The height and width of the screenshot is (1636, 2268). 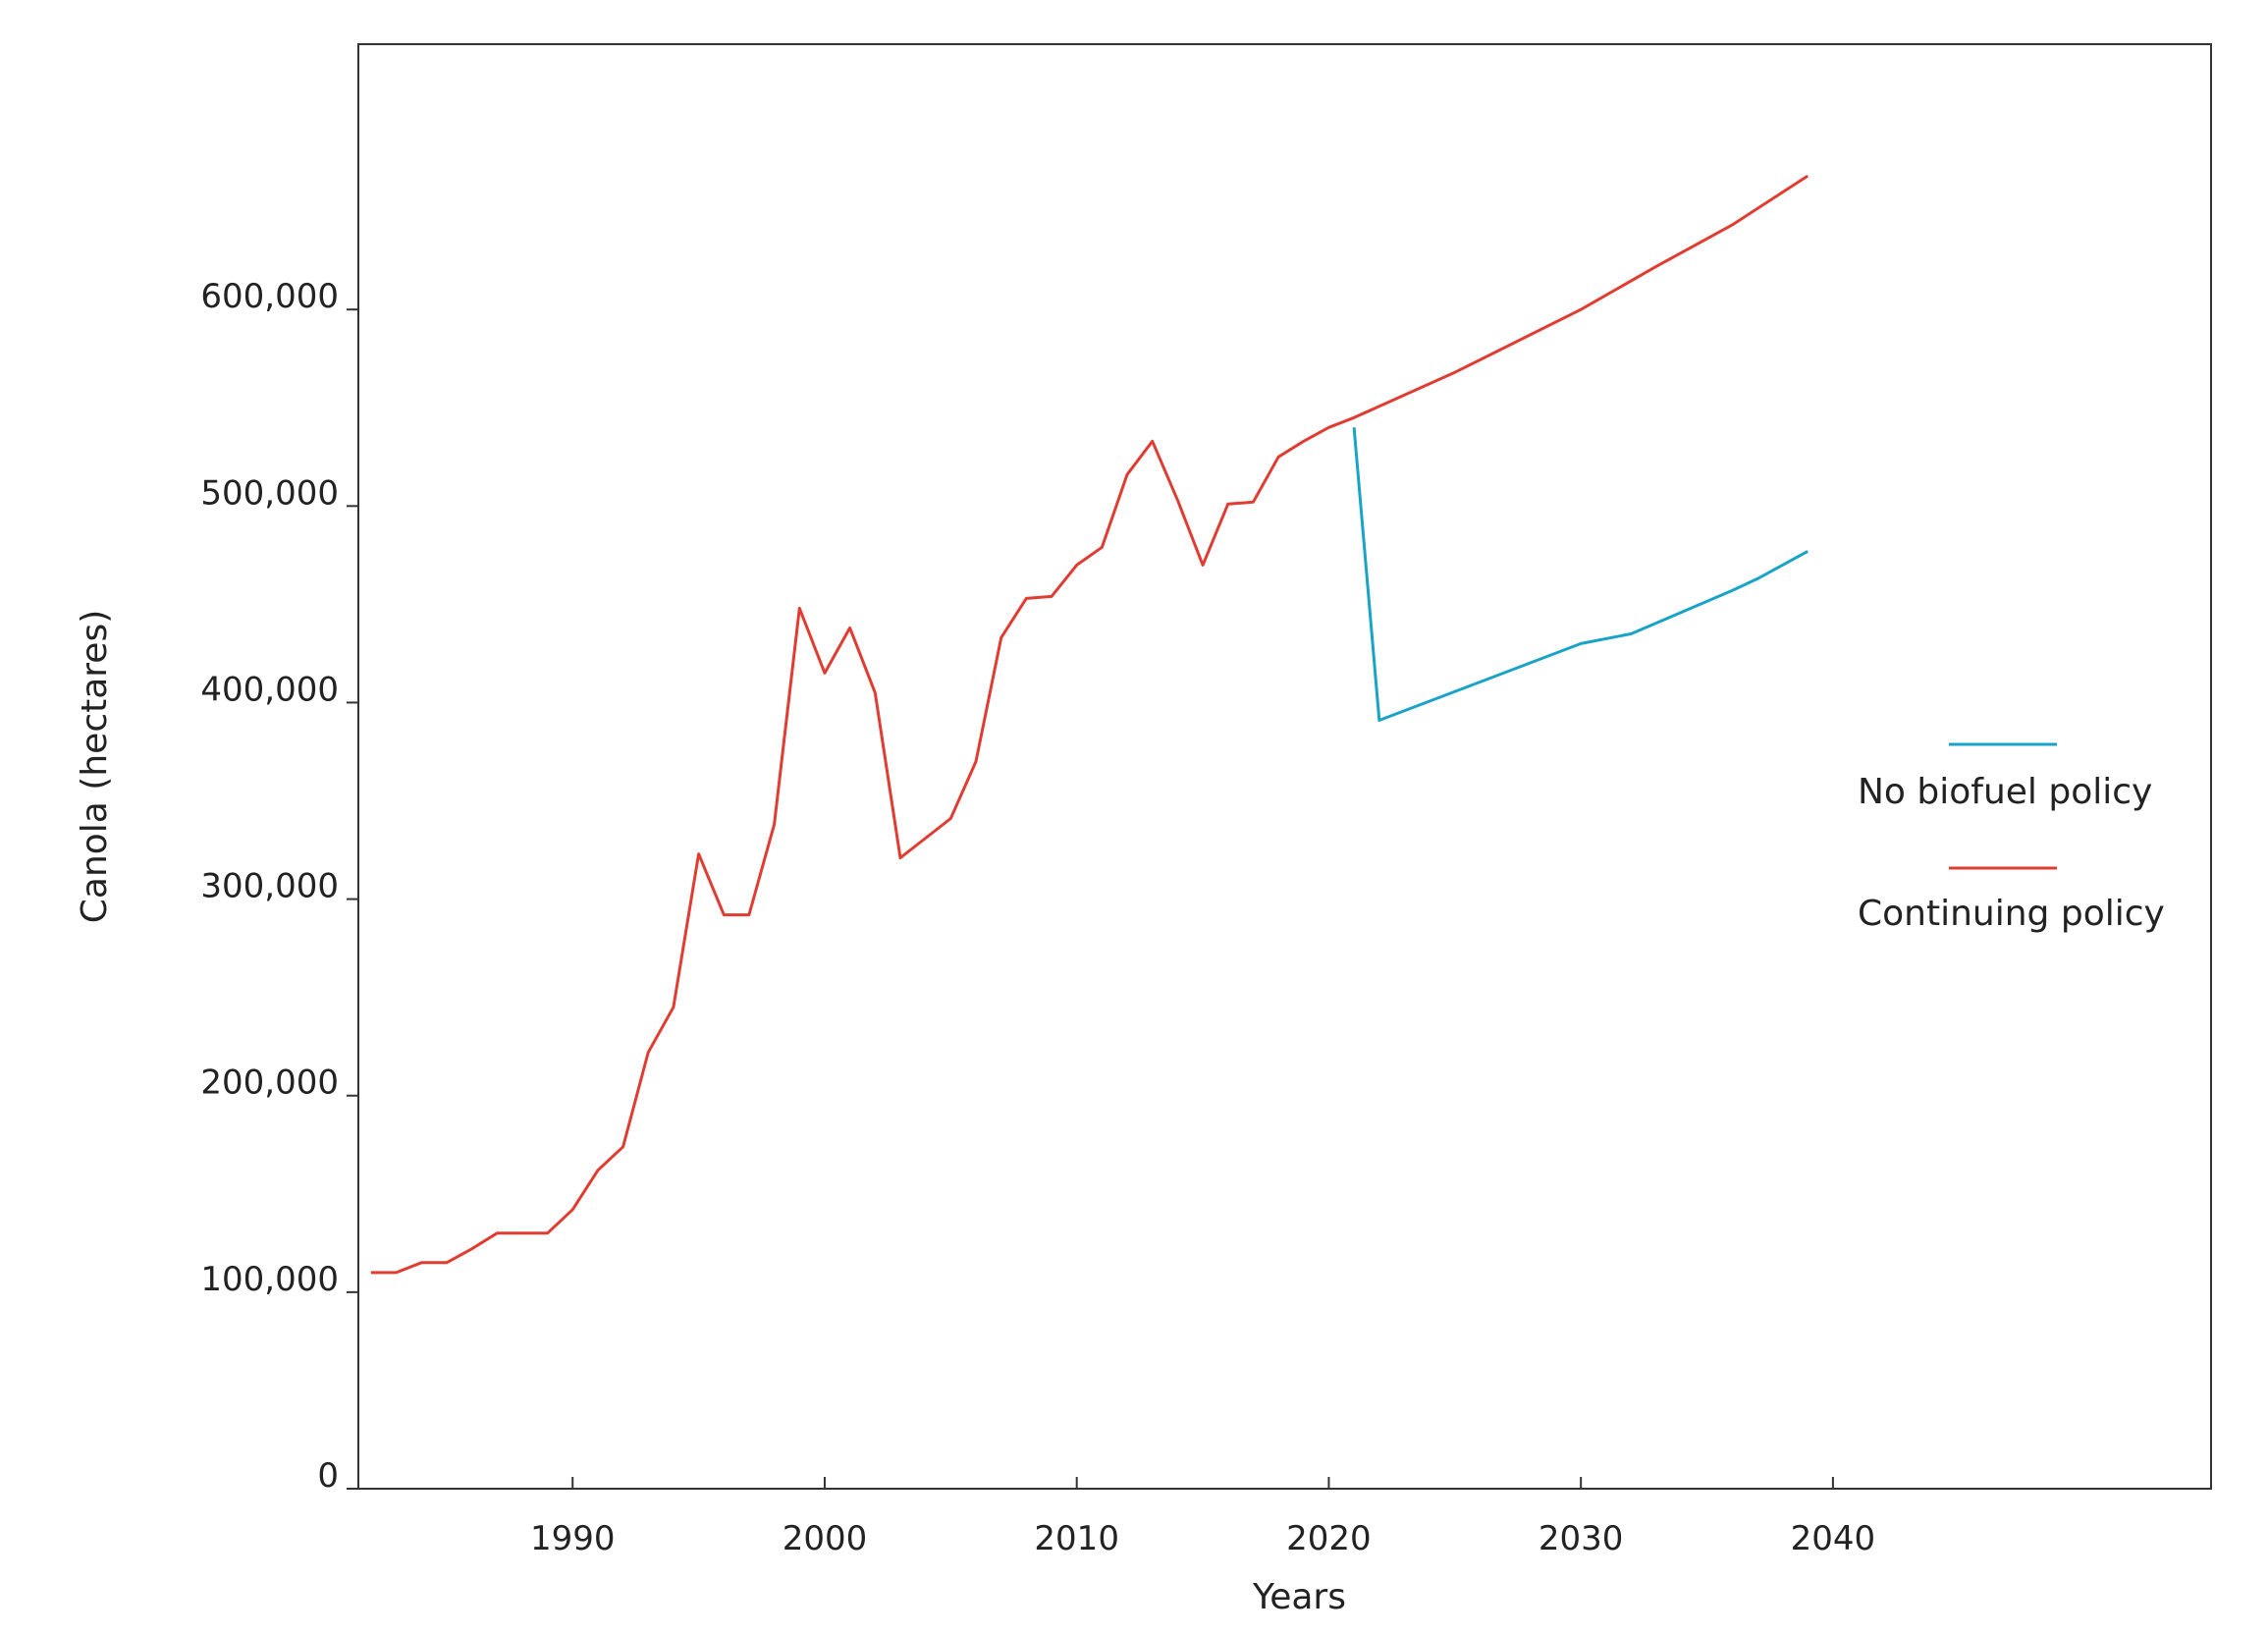 What do you see at coordinates (1203, 1517) in the screenshot?
I see `x-axis: 1990 2000 2010 2020 2030 2040` at bounding box center [1203, 1517].